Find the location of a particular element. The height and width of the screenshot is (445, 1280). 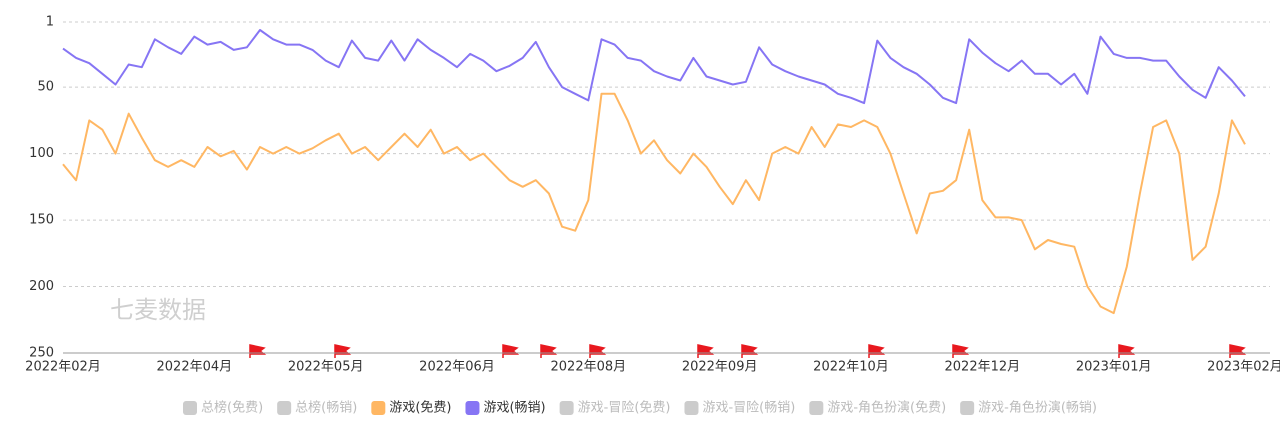

x-tick-label: 2022年06月 is located at coordinates (457, 367).